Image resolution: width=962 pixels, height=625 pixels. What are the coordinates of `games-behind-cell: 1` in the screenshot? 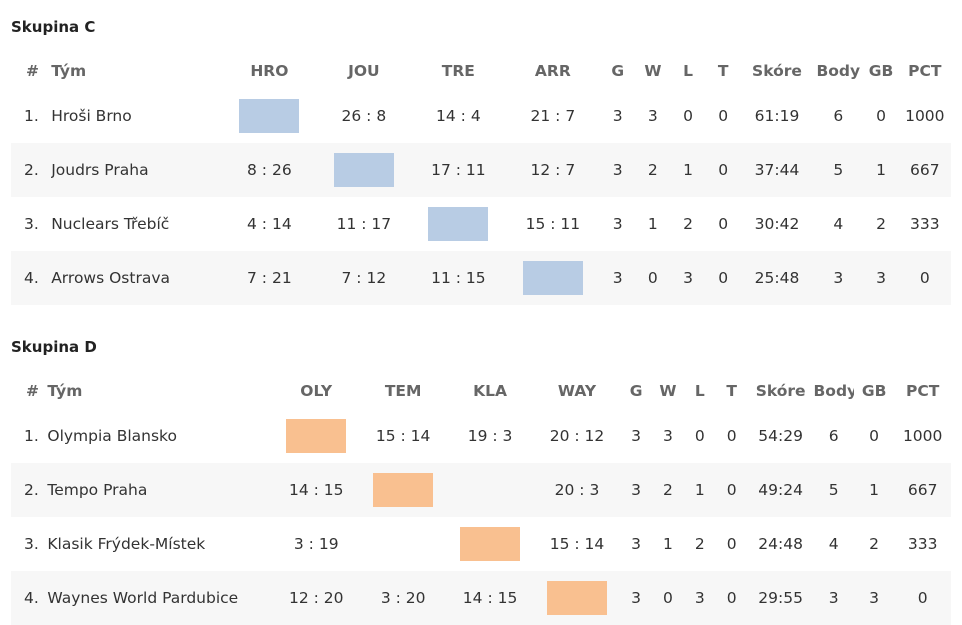 It's located at (874, 490).